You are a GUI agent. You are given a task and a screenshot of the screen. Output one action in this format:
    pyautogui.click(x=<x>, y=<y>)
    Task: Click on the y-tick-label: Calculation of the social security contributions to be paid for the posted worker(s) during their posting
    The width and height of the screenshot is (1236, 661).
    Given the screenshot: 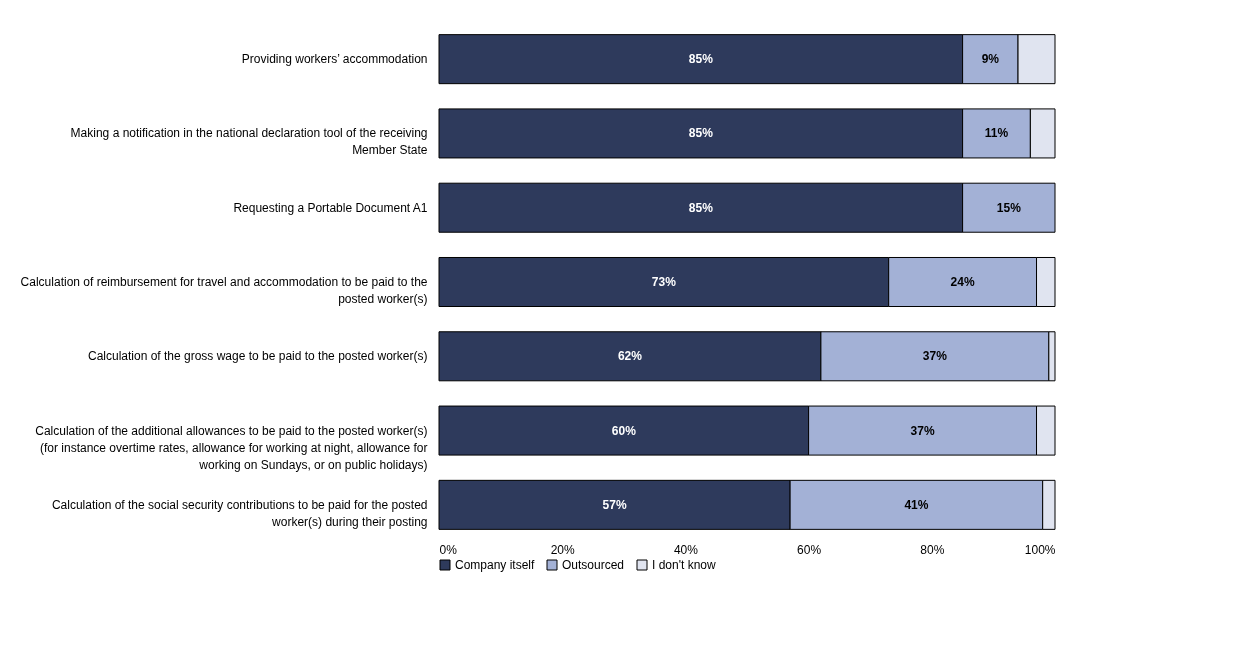 What is the action you would take?
    pyautogui.click(x=239, y=513)
    